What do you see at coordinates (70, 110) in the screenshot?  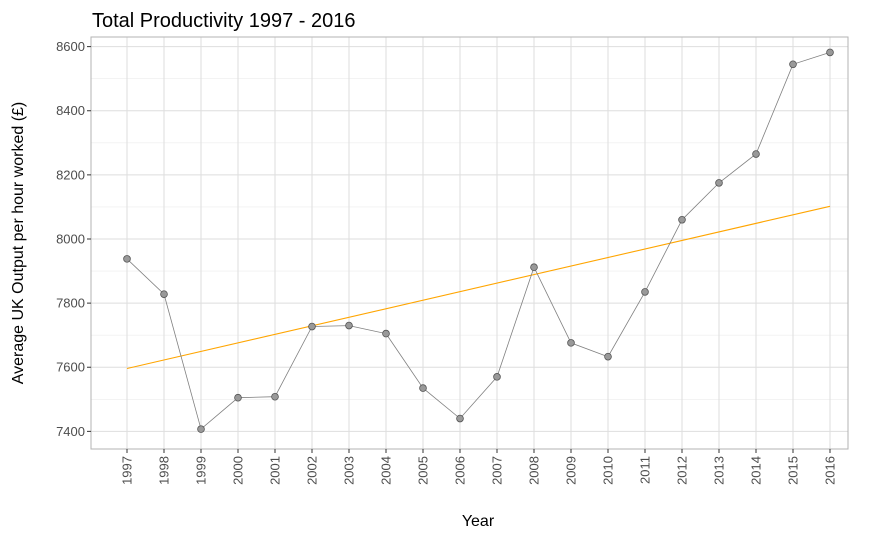 I see `y-tick-label: 8400` at bounding box center [70, 110].